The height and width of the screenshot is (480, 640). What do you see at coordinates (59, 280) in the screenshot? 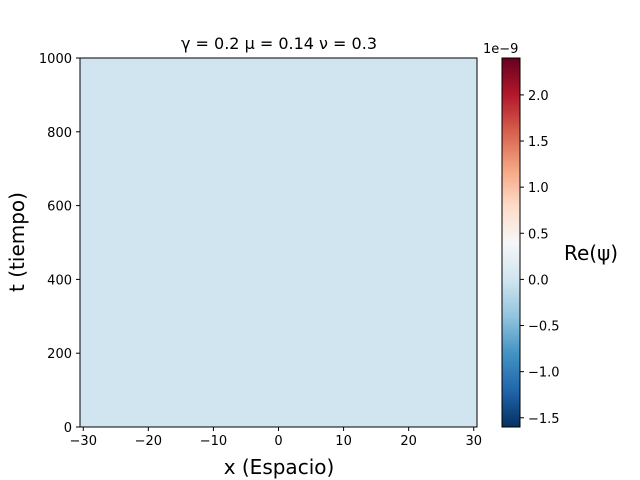
I see `y-tick-label: 400` at bounding box center [59, 280].